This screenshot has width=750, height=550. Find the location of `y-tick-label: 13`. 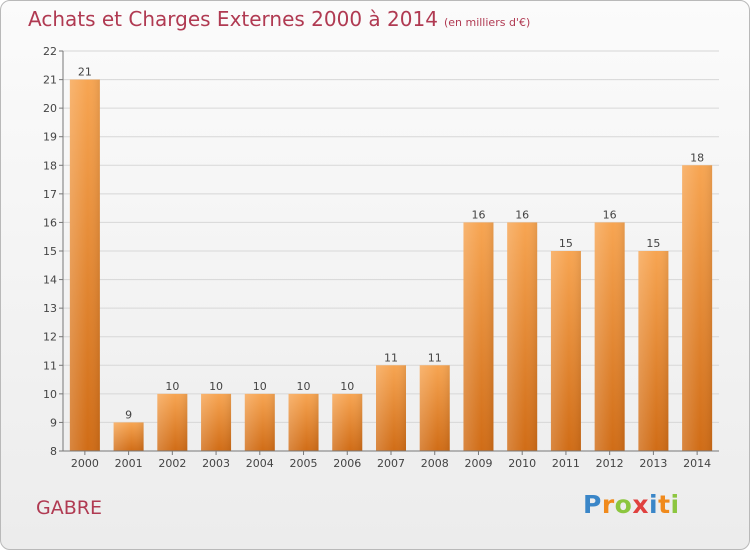

y-tick-label: 13 is located at coordinates (50, 308).